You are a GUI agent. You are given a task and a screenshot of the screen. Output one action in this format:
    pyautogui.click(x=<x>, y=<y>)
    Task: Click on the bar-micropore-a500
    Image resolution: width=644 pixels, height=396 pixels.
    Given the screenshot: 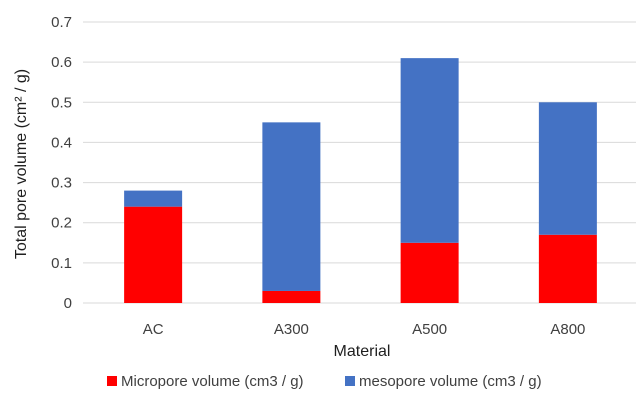 What is the action you would take?
    pyautogui.click(x=429, y=272)
    